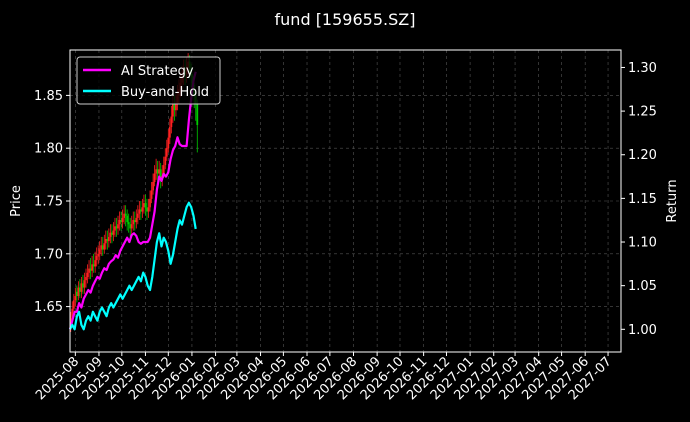 The height and width of the screenshot is (422, 690). Describe the element at coordinates (48, 96) in the screenshot. I see `left-tick-label: 1.85` at that location.